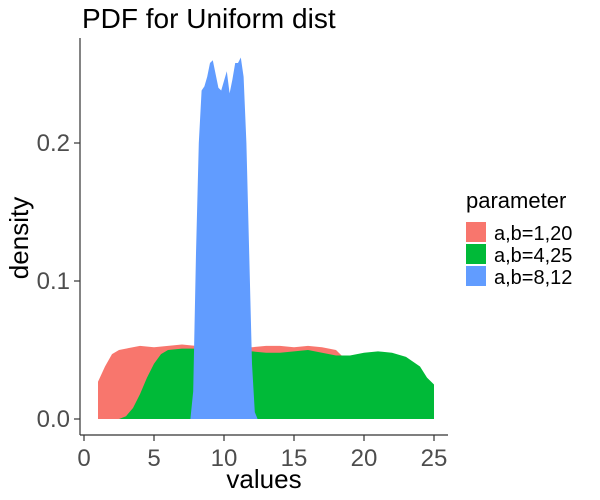 The width and height of the screenshot is (600, 500). I want to click on x-tick-label: 0, so click(83, 458).